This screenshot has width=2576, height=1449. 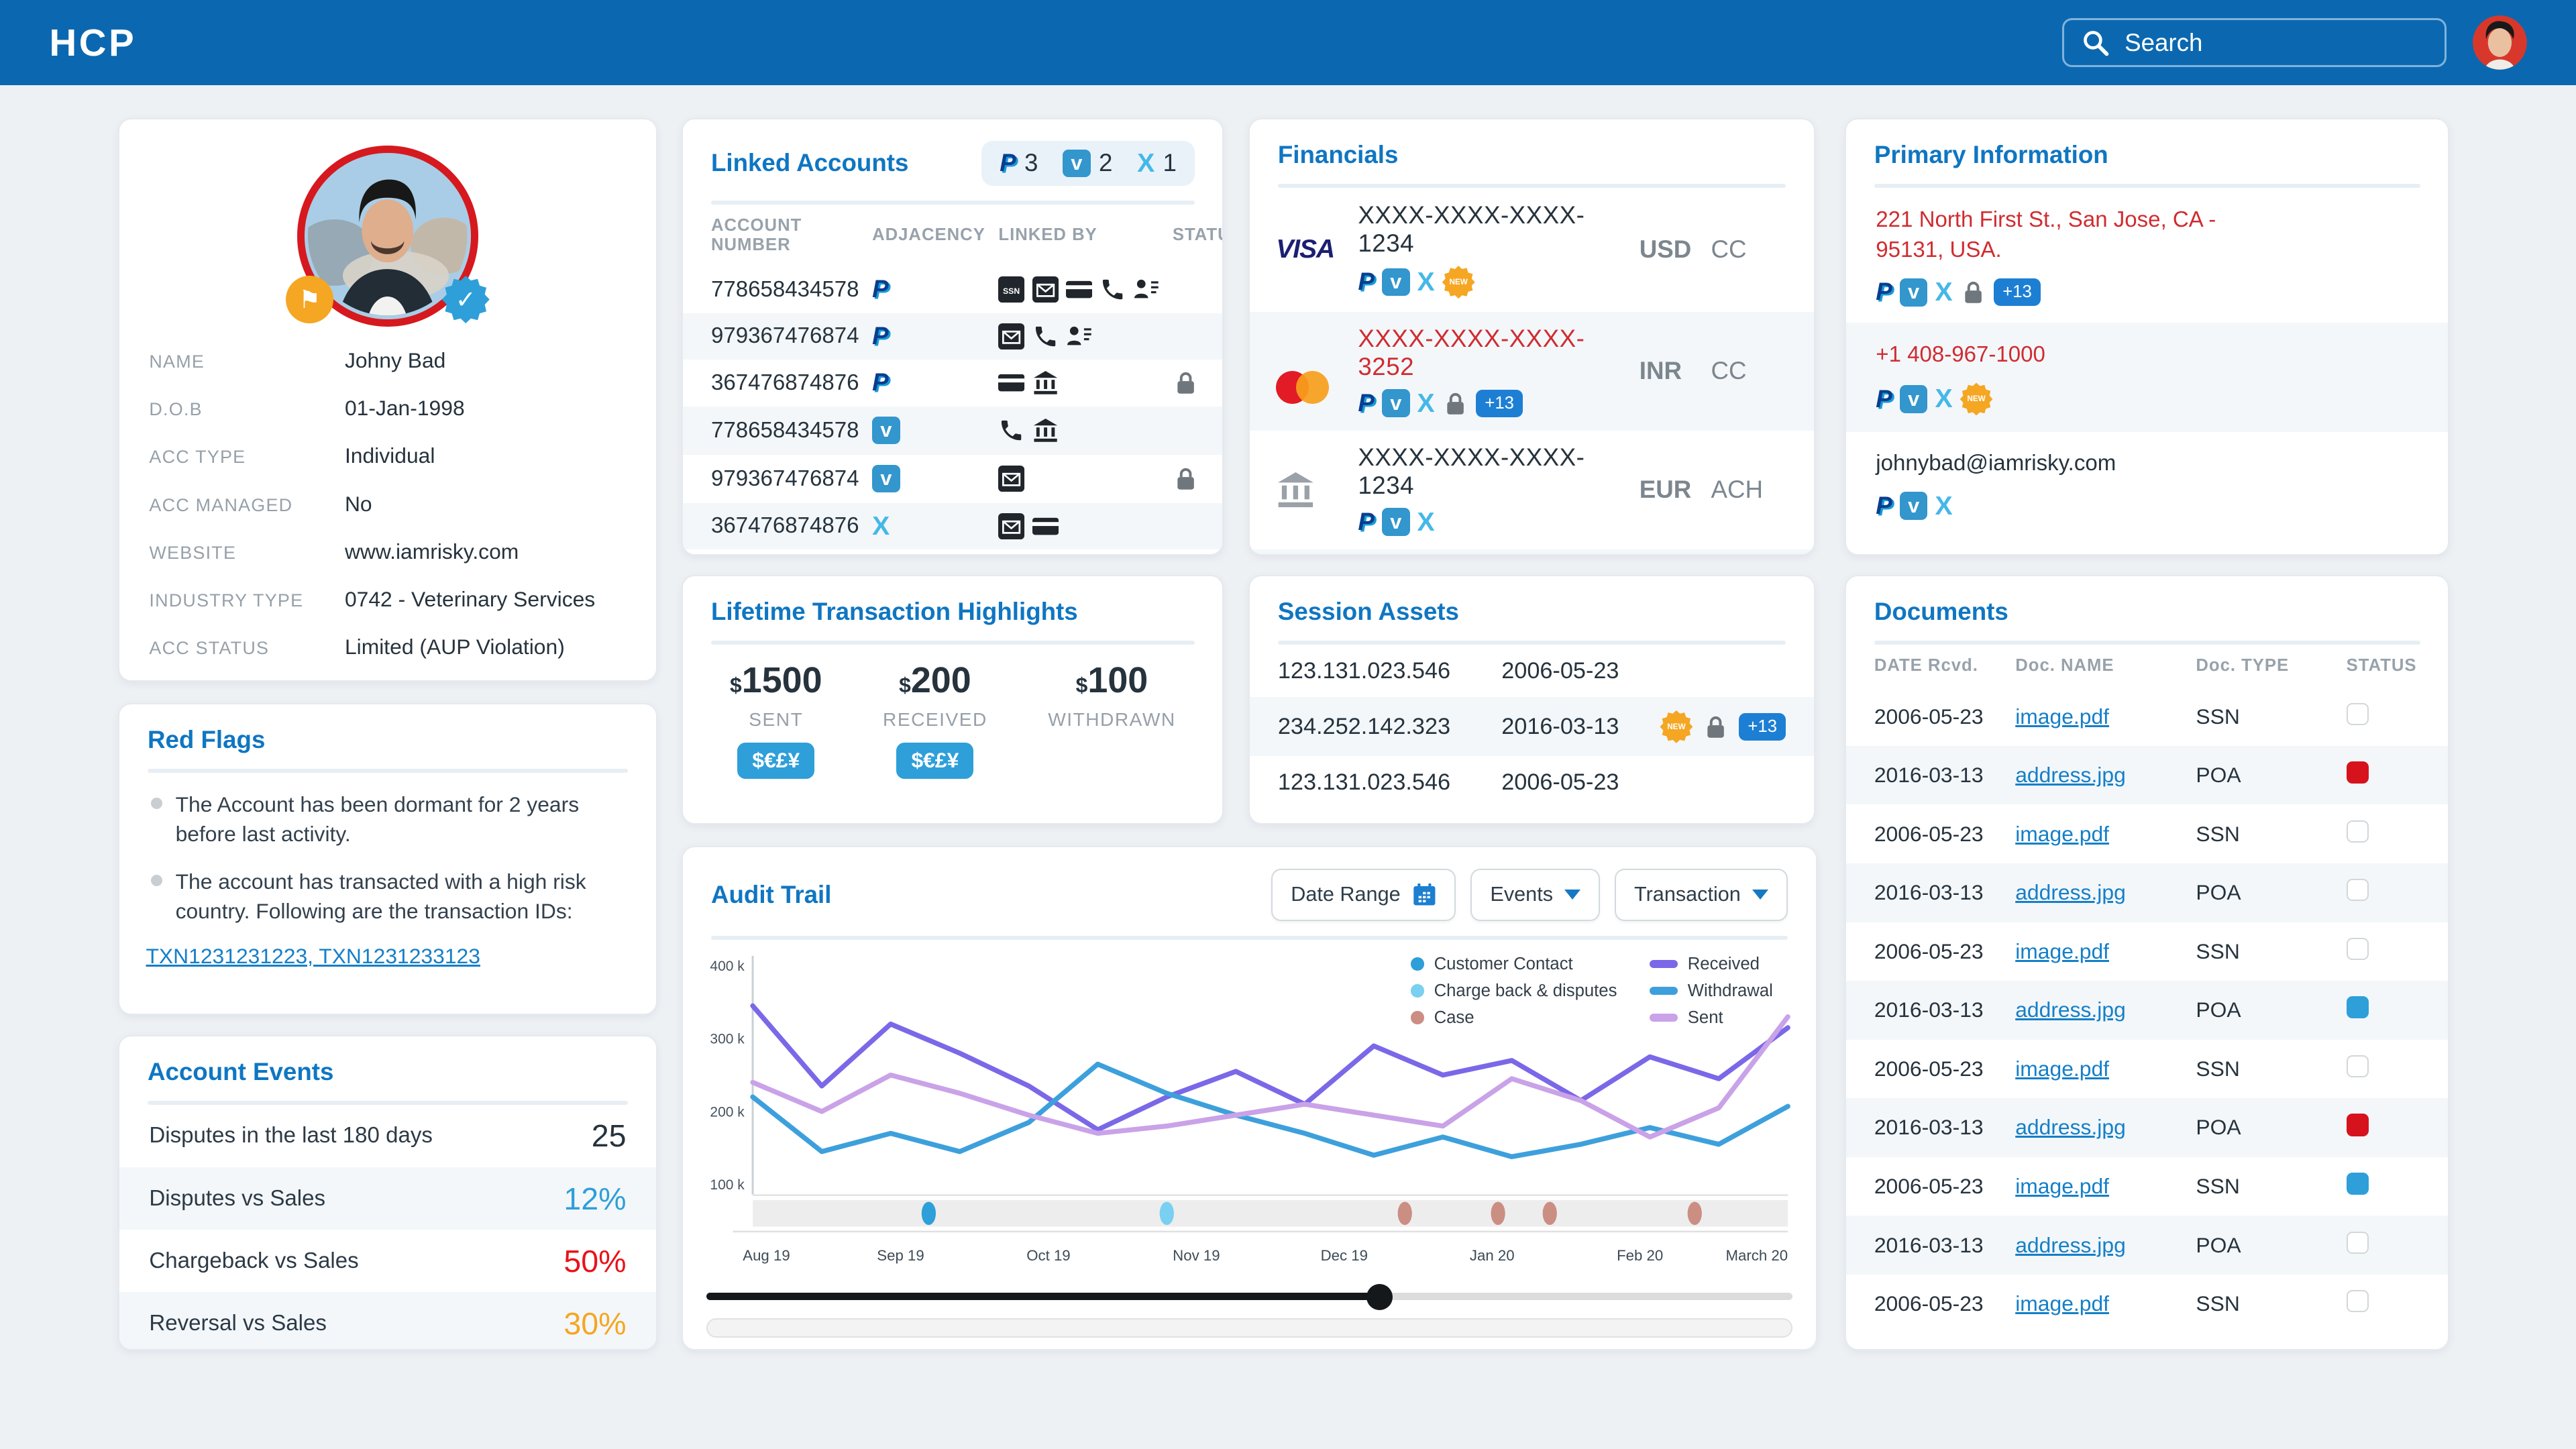 I want to click on date-range-button: Date Range, so click(x=1363, y=895).